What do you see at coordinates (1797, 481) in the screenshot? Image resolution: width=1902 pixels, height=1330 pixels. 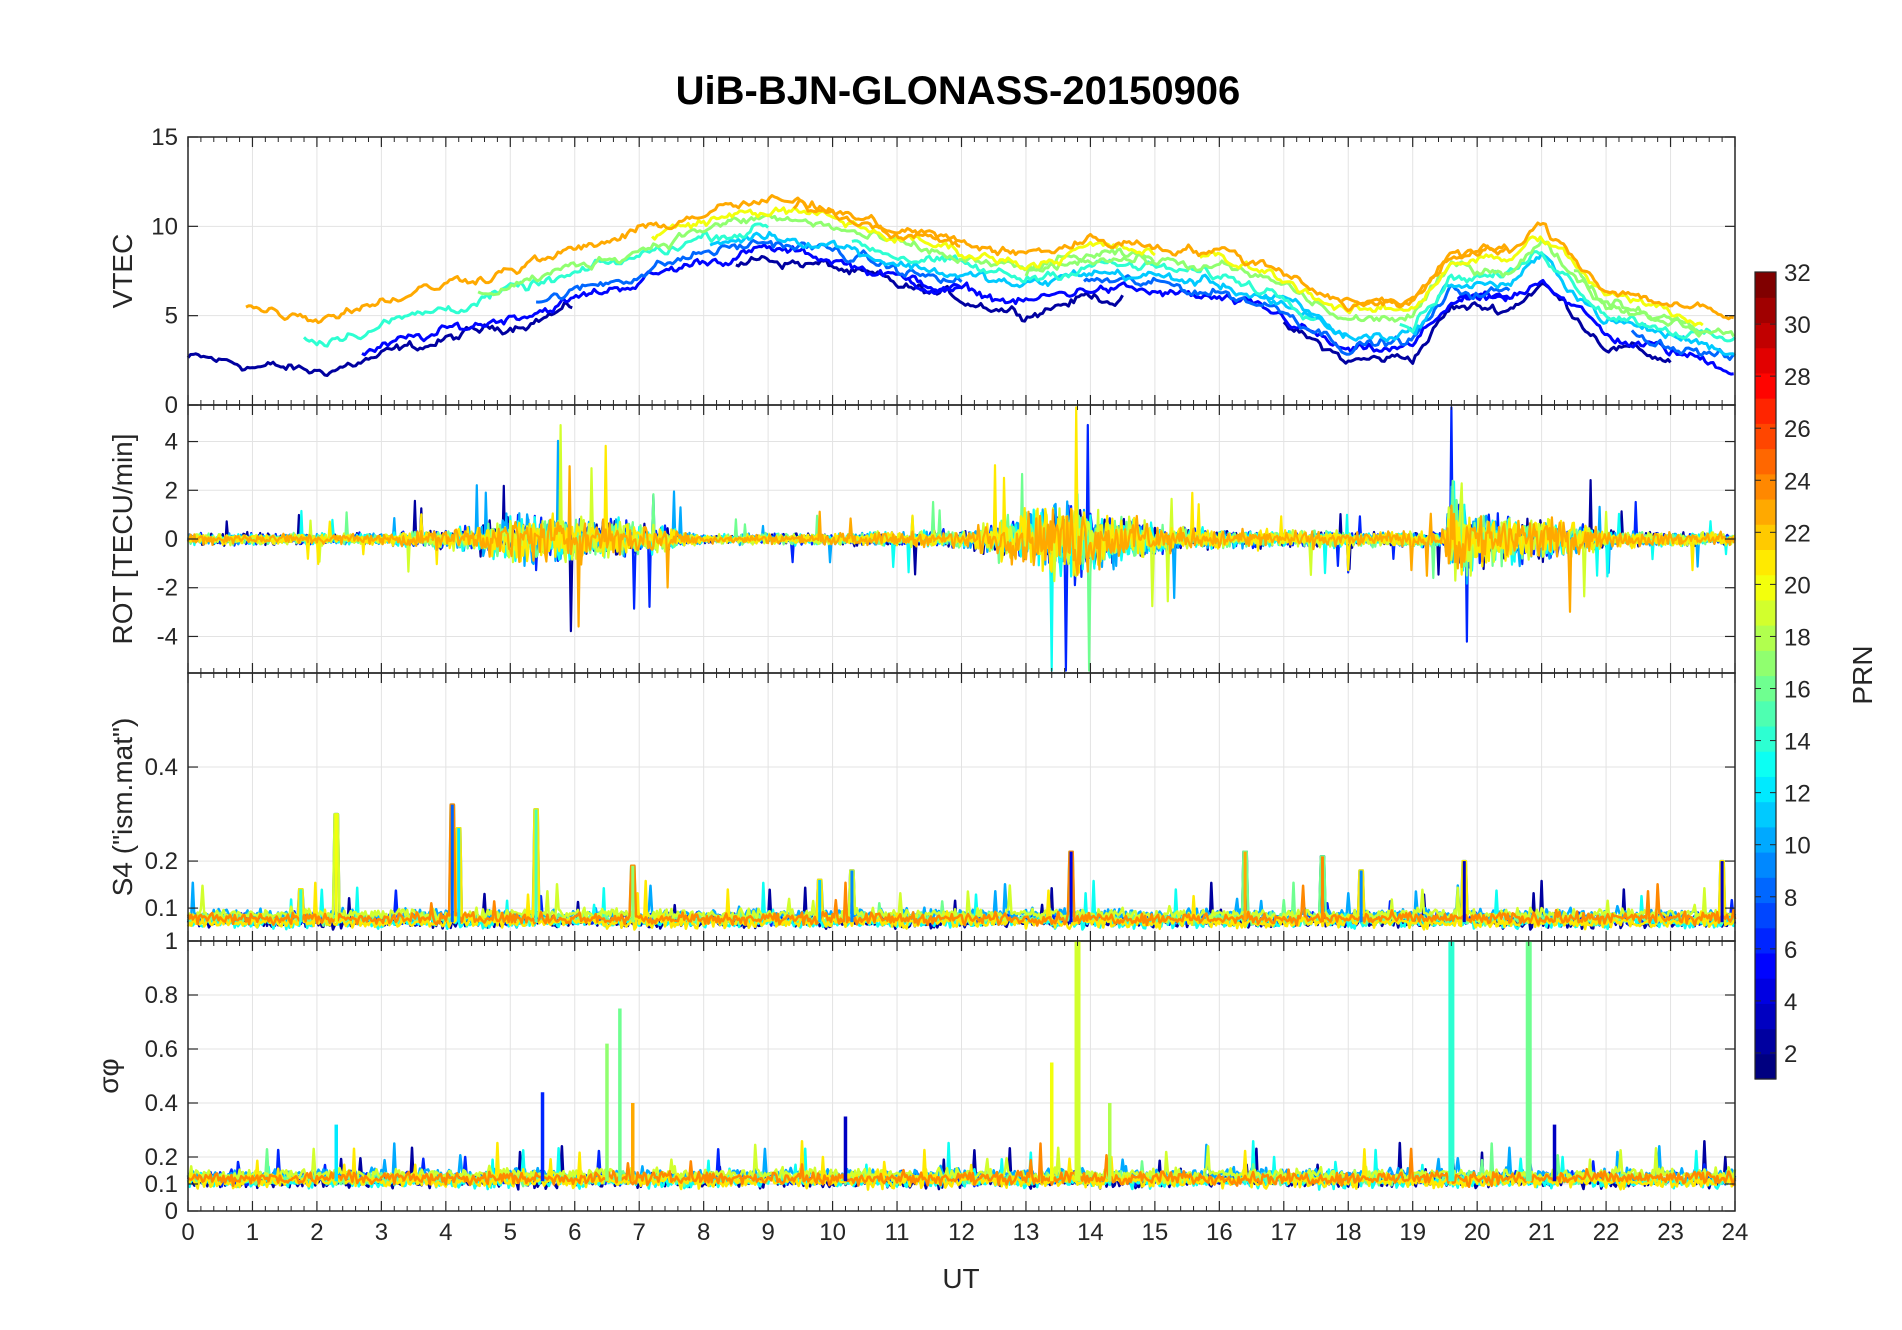 I see `colorbar-tick-label: 24` at bounding box center [1797, 481].